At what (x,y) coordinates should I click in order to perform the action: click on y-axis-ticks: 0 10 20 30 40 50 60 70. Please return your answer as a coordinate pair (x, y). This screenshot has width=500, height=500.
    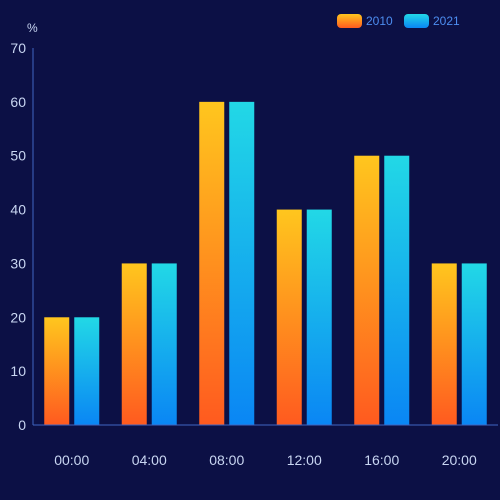
    Looking at the image, I should click on (18, 236).